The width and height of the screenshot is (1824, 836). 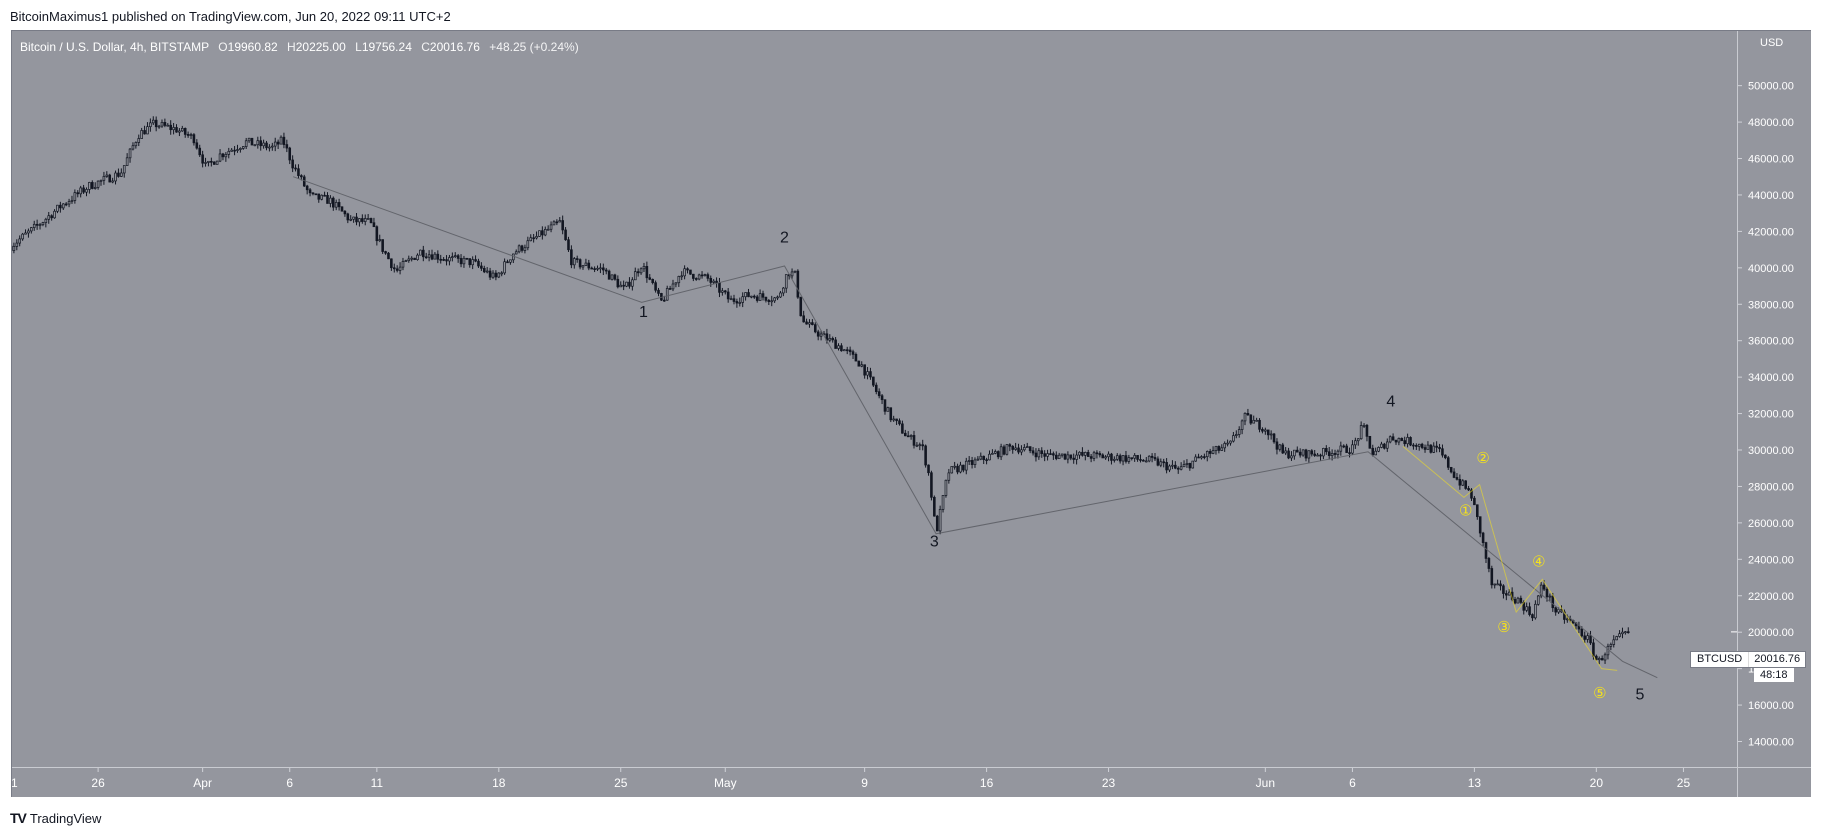 What do you see at coordinates (874, 782) in the screenshot?
I see `time-axis: 21 26 Apr 6 11 18 25 May 9 16 23 Jun 6 13 20 25` at bounding box center [874, 782].